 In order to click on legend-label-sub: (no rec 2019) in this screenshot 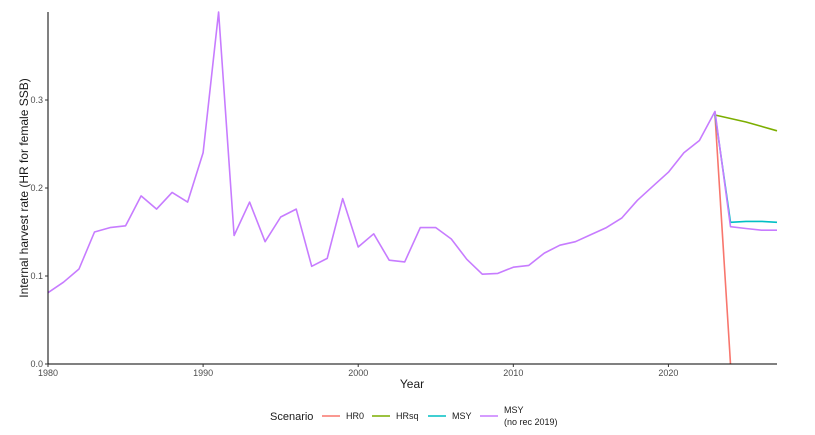, I will do `click(531, 422)`.